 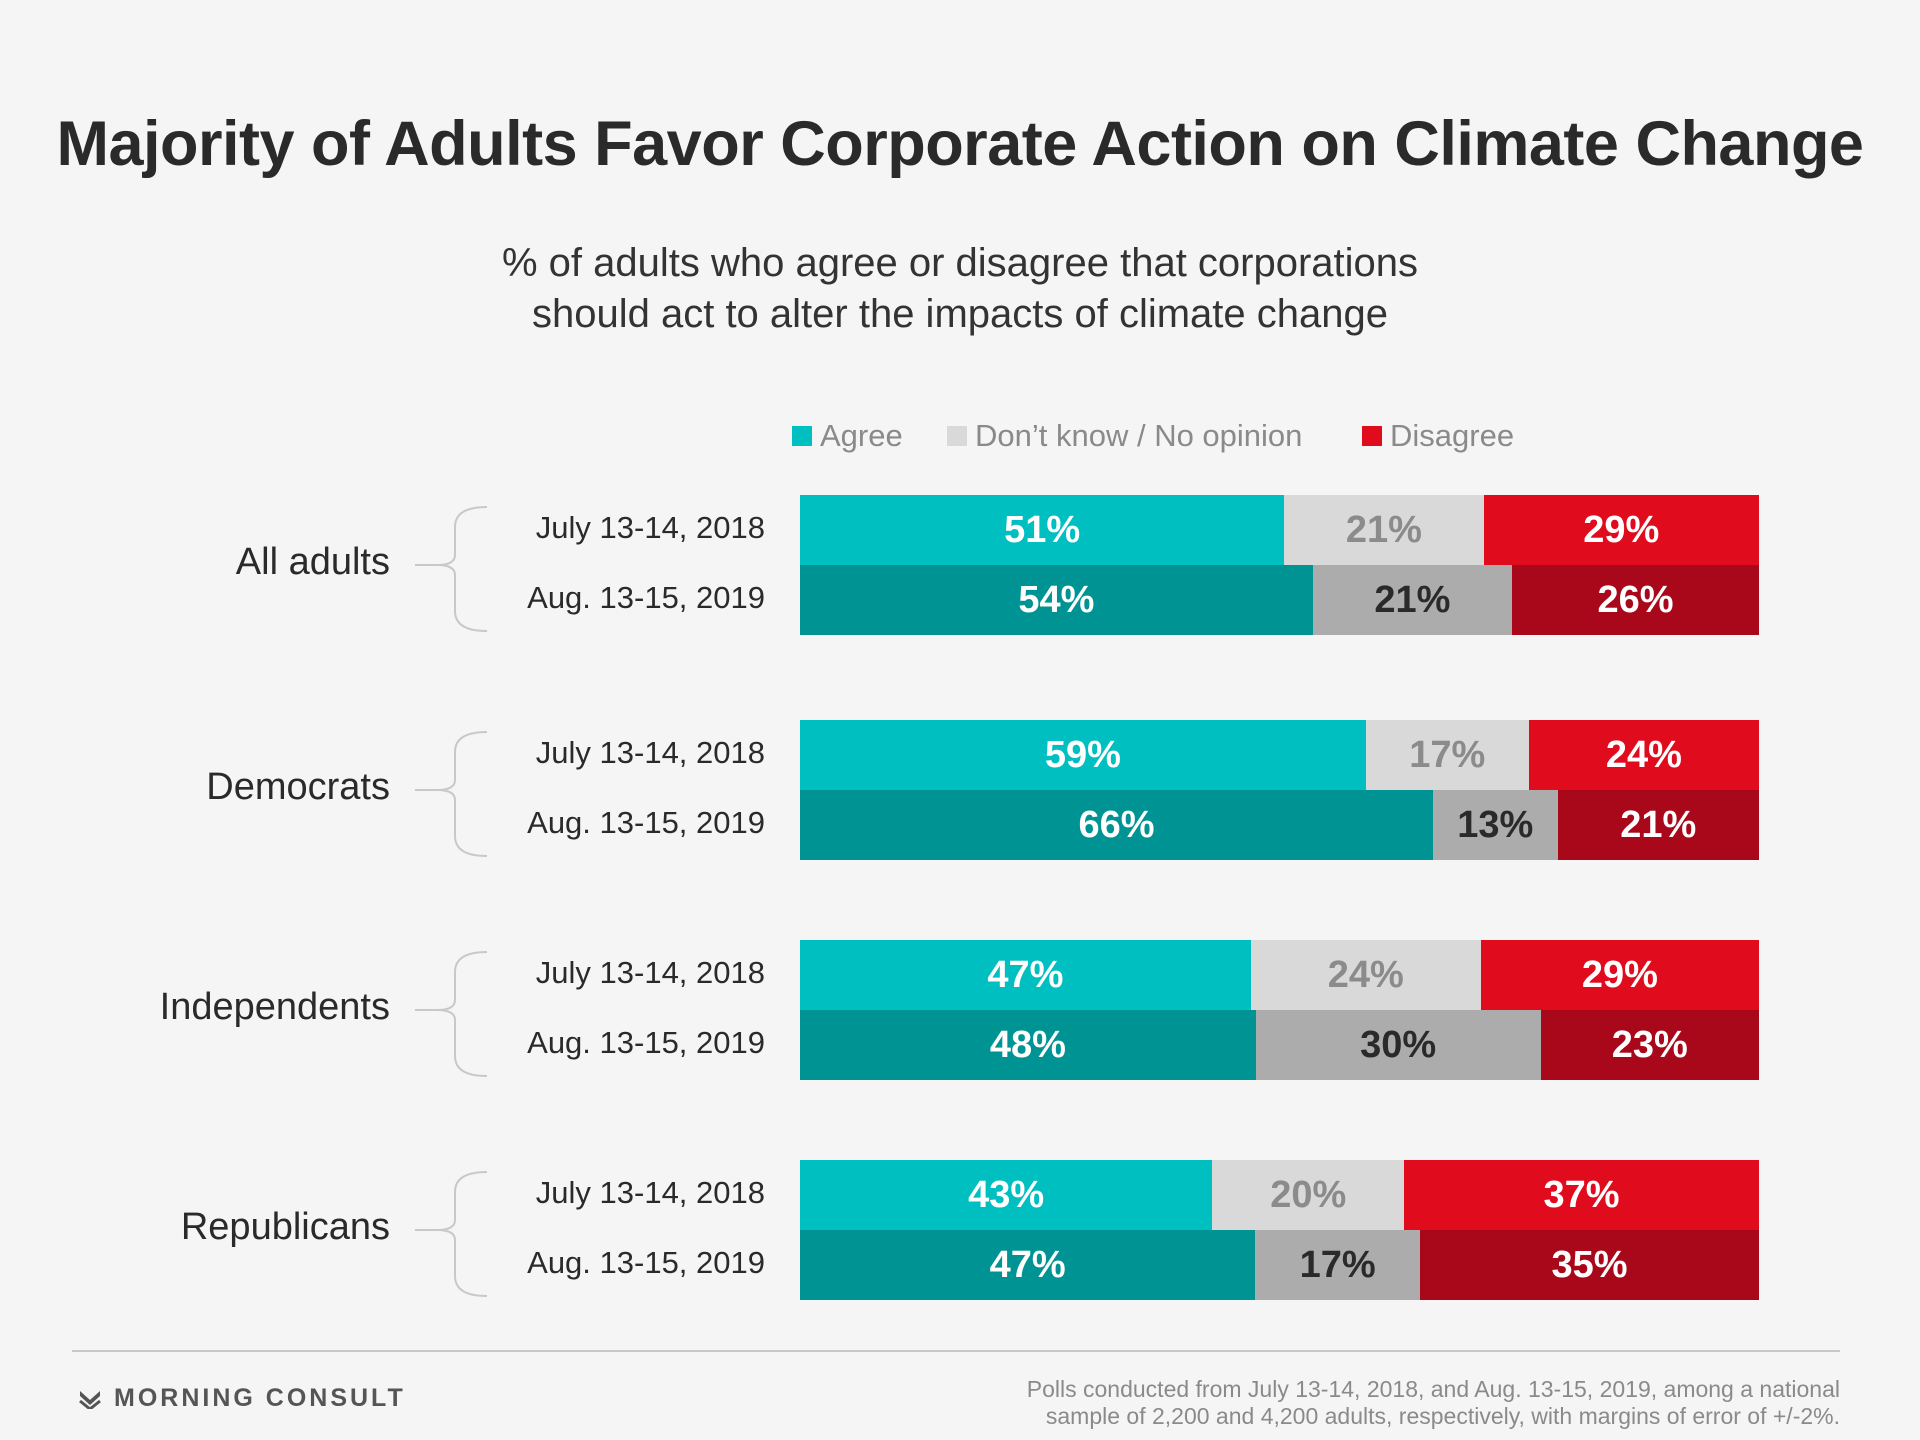 I want to click on bar-segment-agree-democrats-2019: 66%, so click(x=1116, y=825).